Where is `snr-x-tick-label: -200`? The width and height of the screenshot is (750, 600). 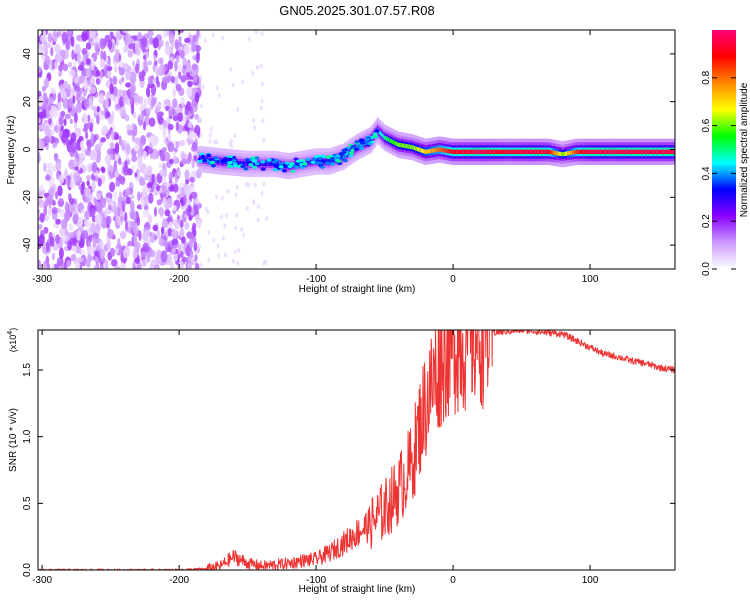 snr-x-tick-label: -200 is located at coordinates (179, 580).